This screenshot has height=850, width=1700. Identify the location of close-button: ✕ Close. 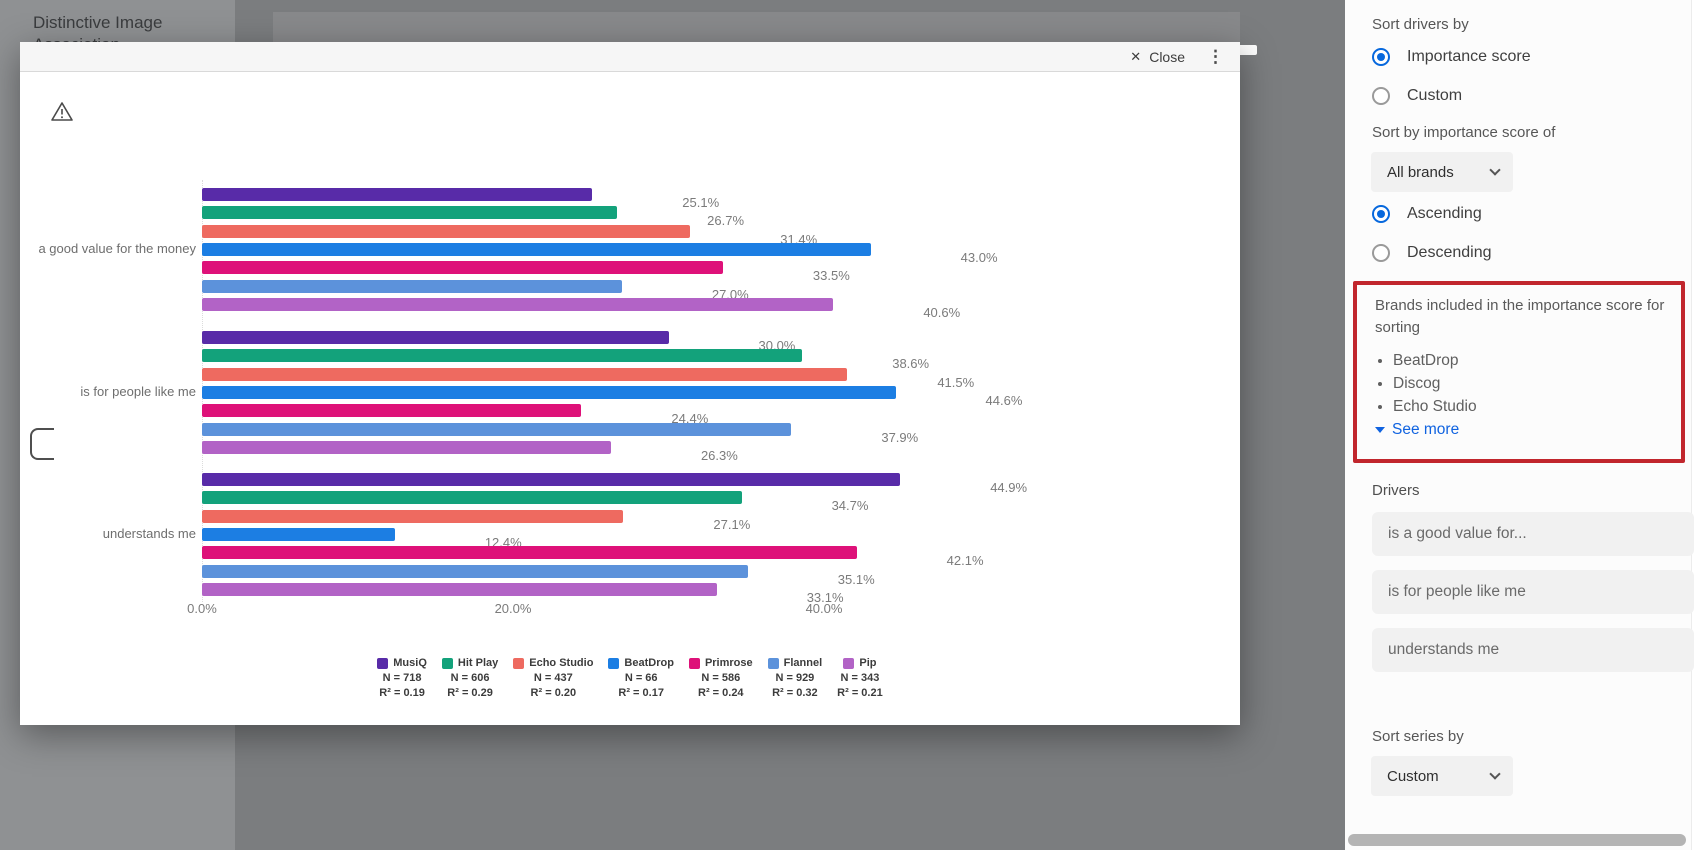
(1157, 57).